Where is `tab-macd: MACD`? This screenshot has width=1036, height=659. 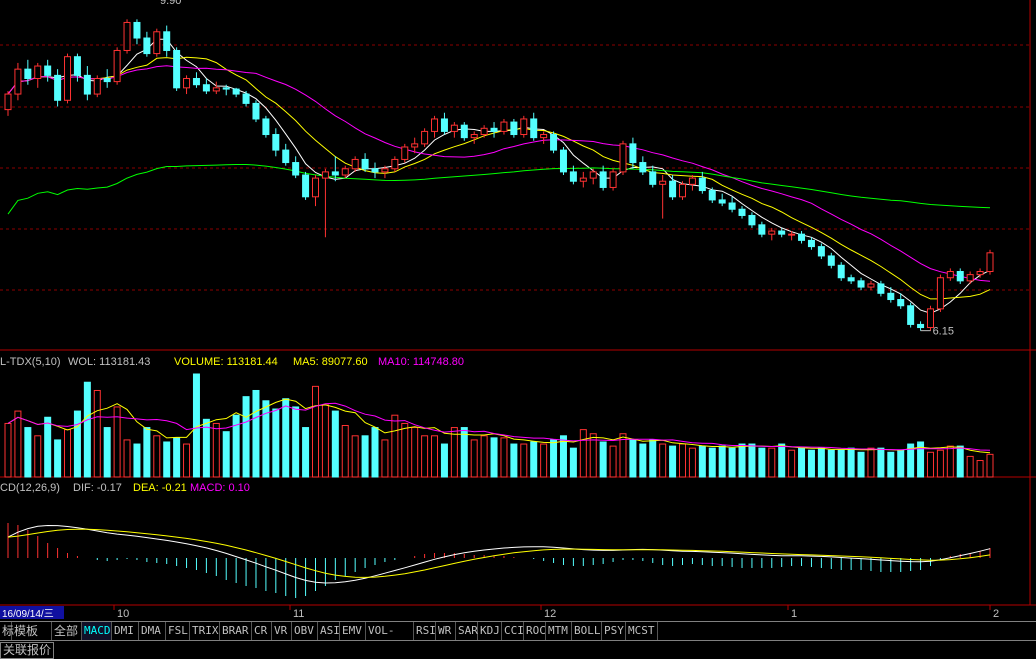 tab-macd: MACD is located at coordinates (97, 631).